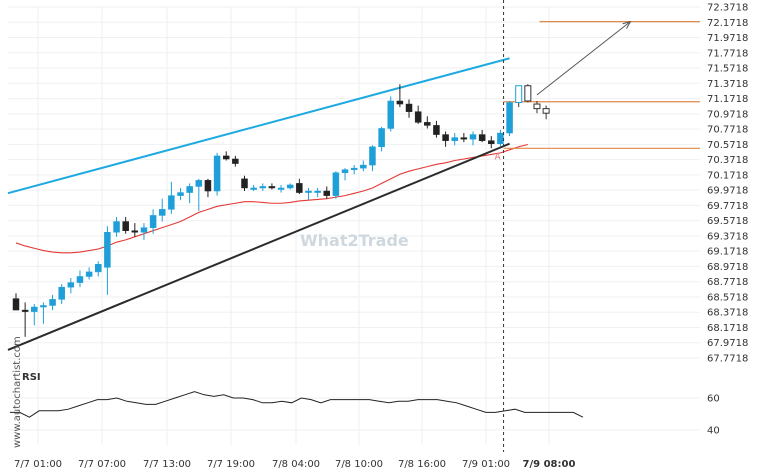  Describe the element at coordinates (359, 464) in the screenshot. I see `x-tick-label: 7/8 10:00` at that location.